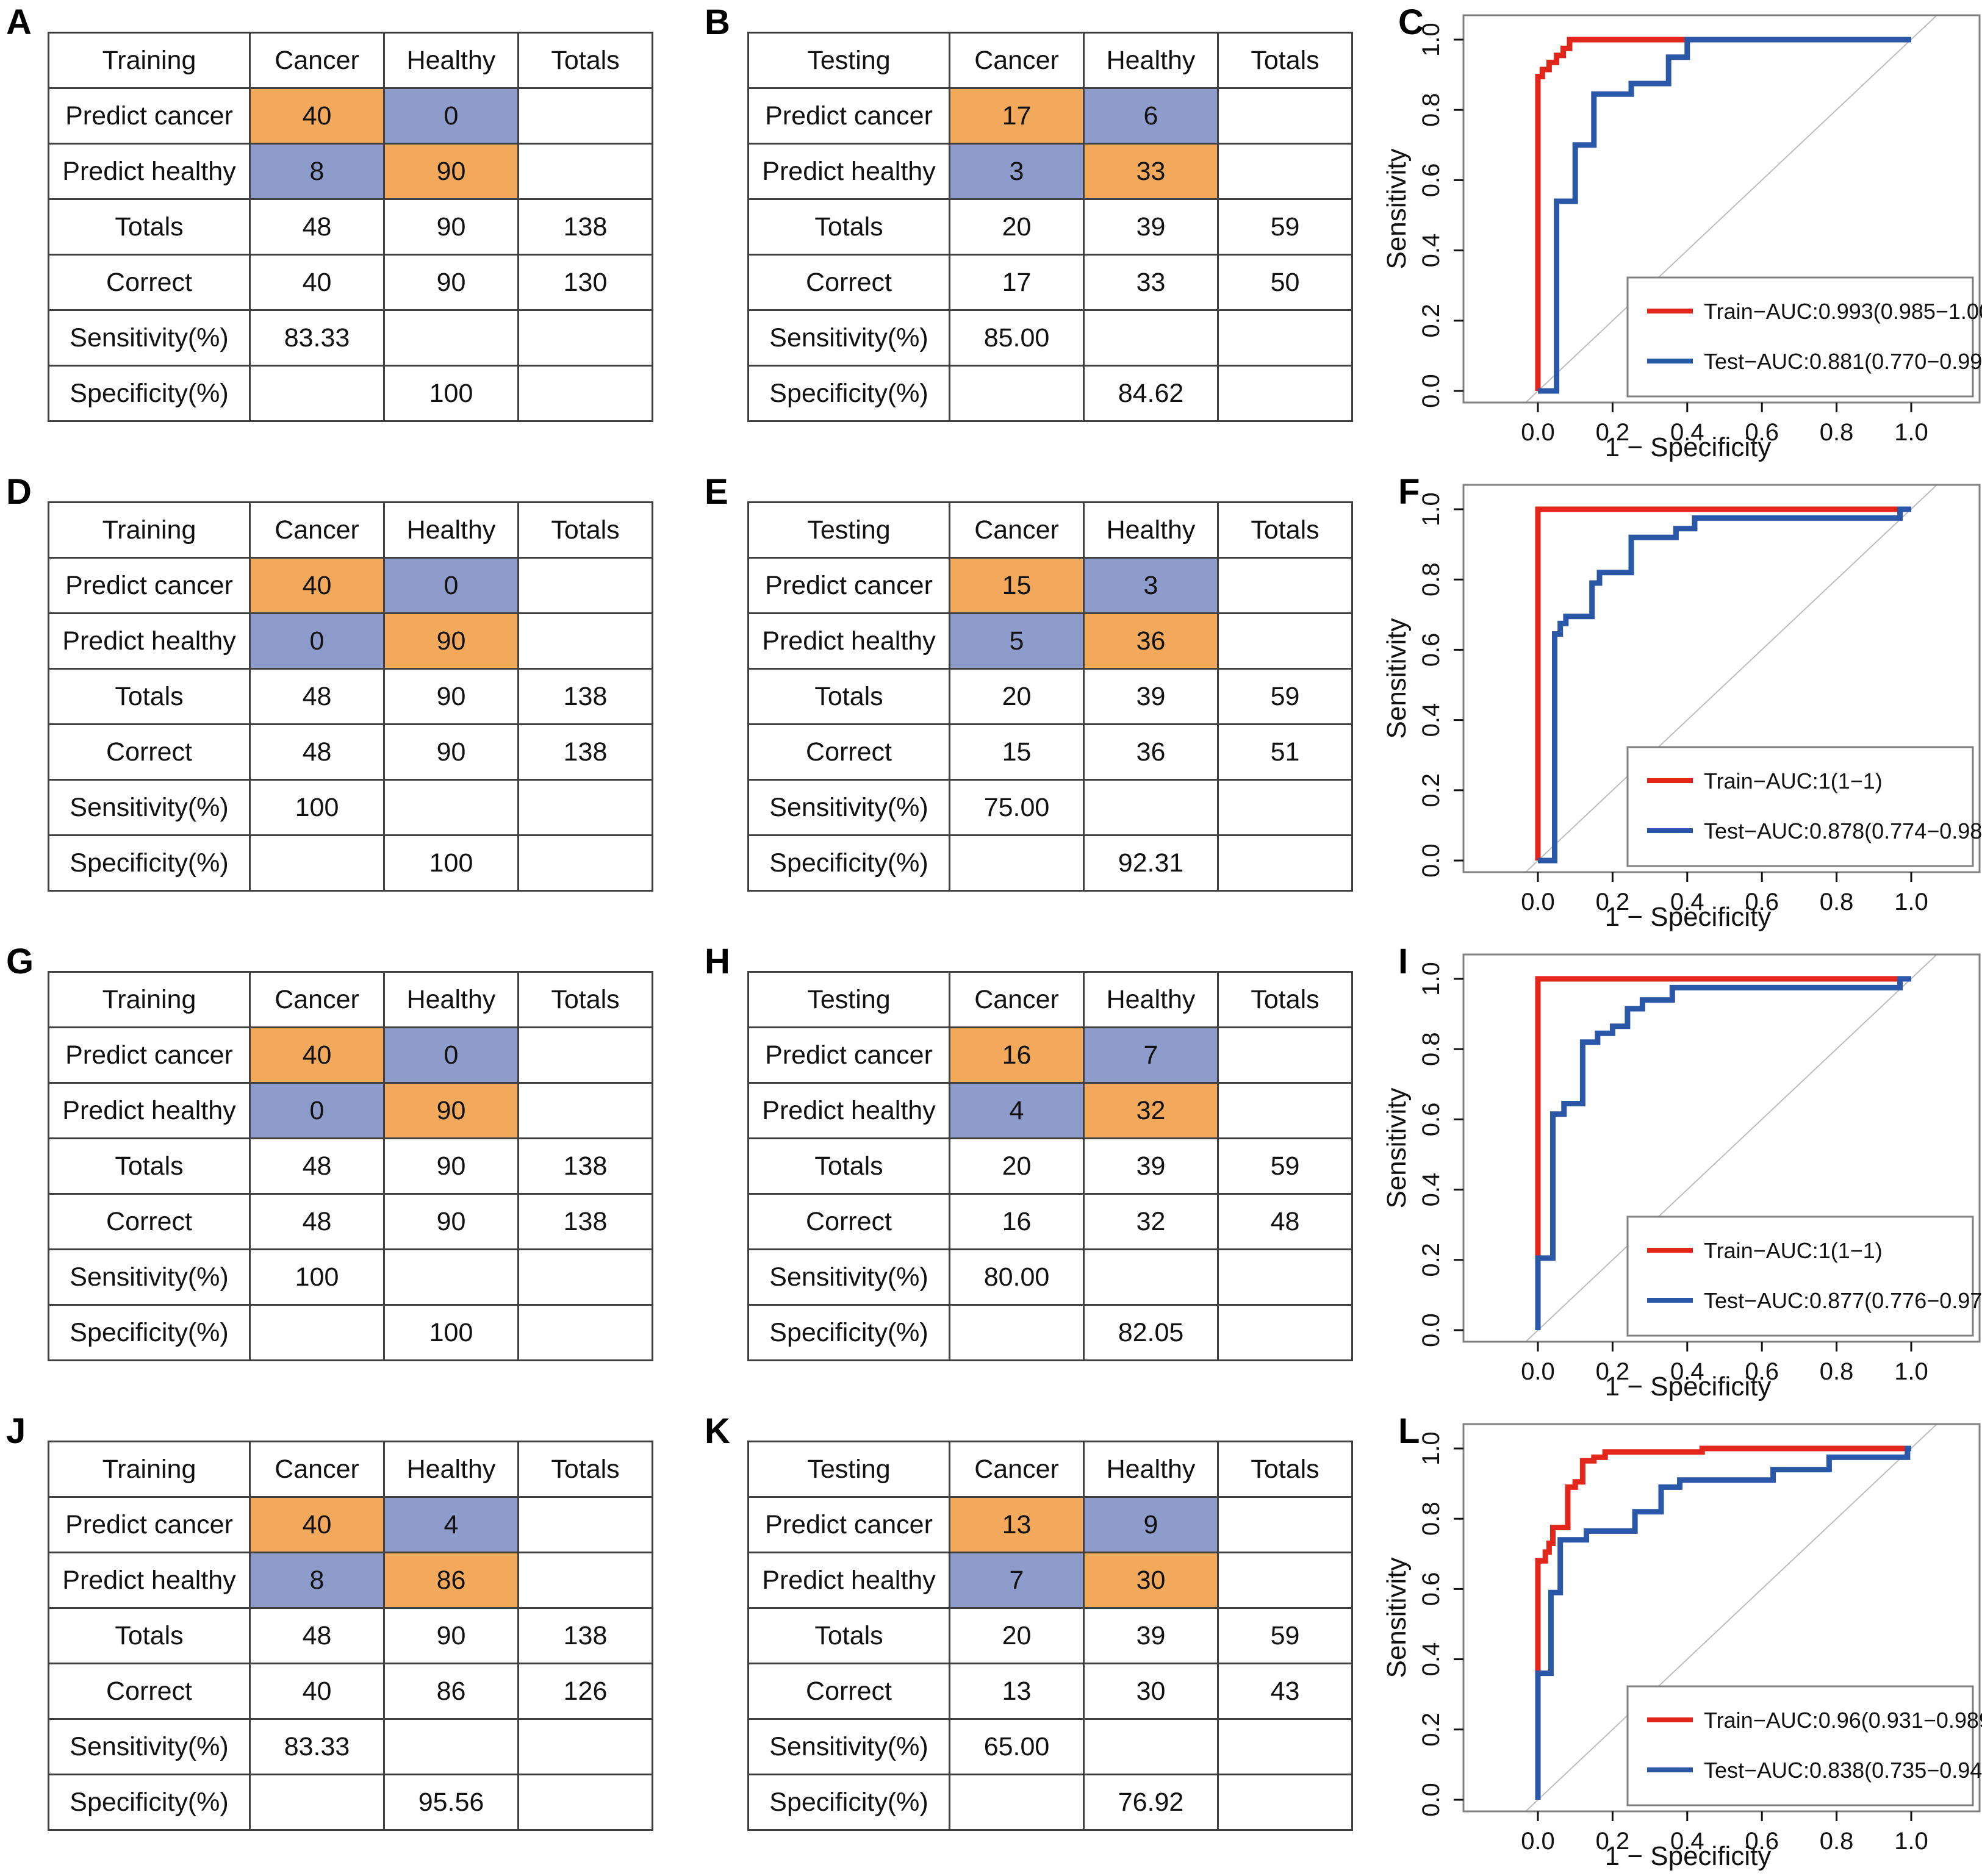  Describe the element at coordinates (1538, 1841) in the screenshot. I see `x-tick-label: 0.0` at that location.